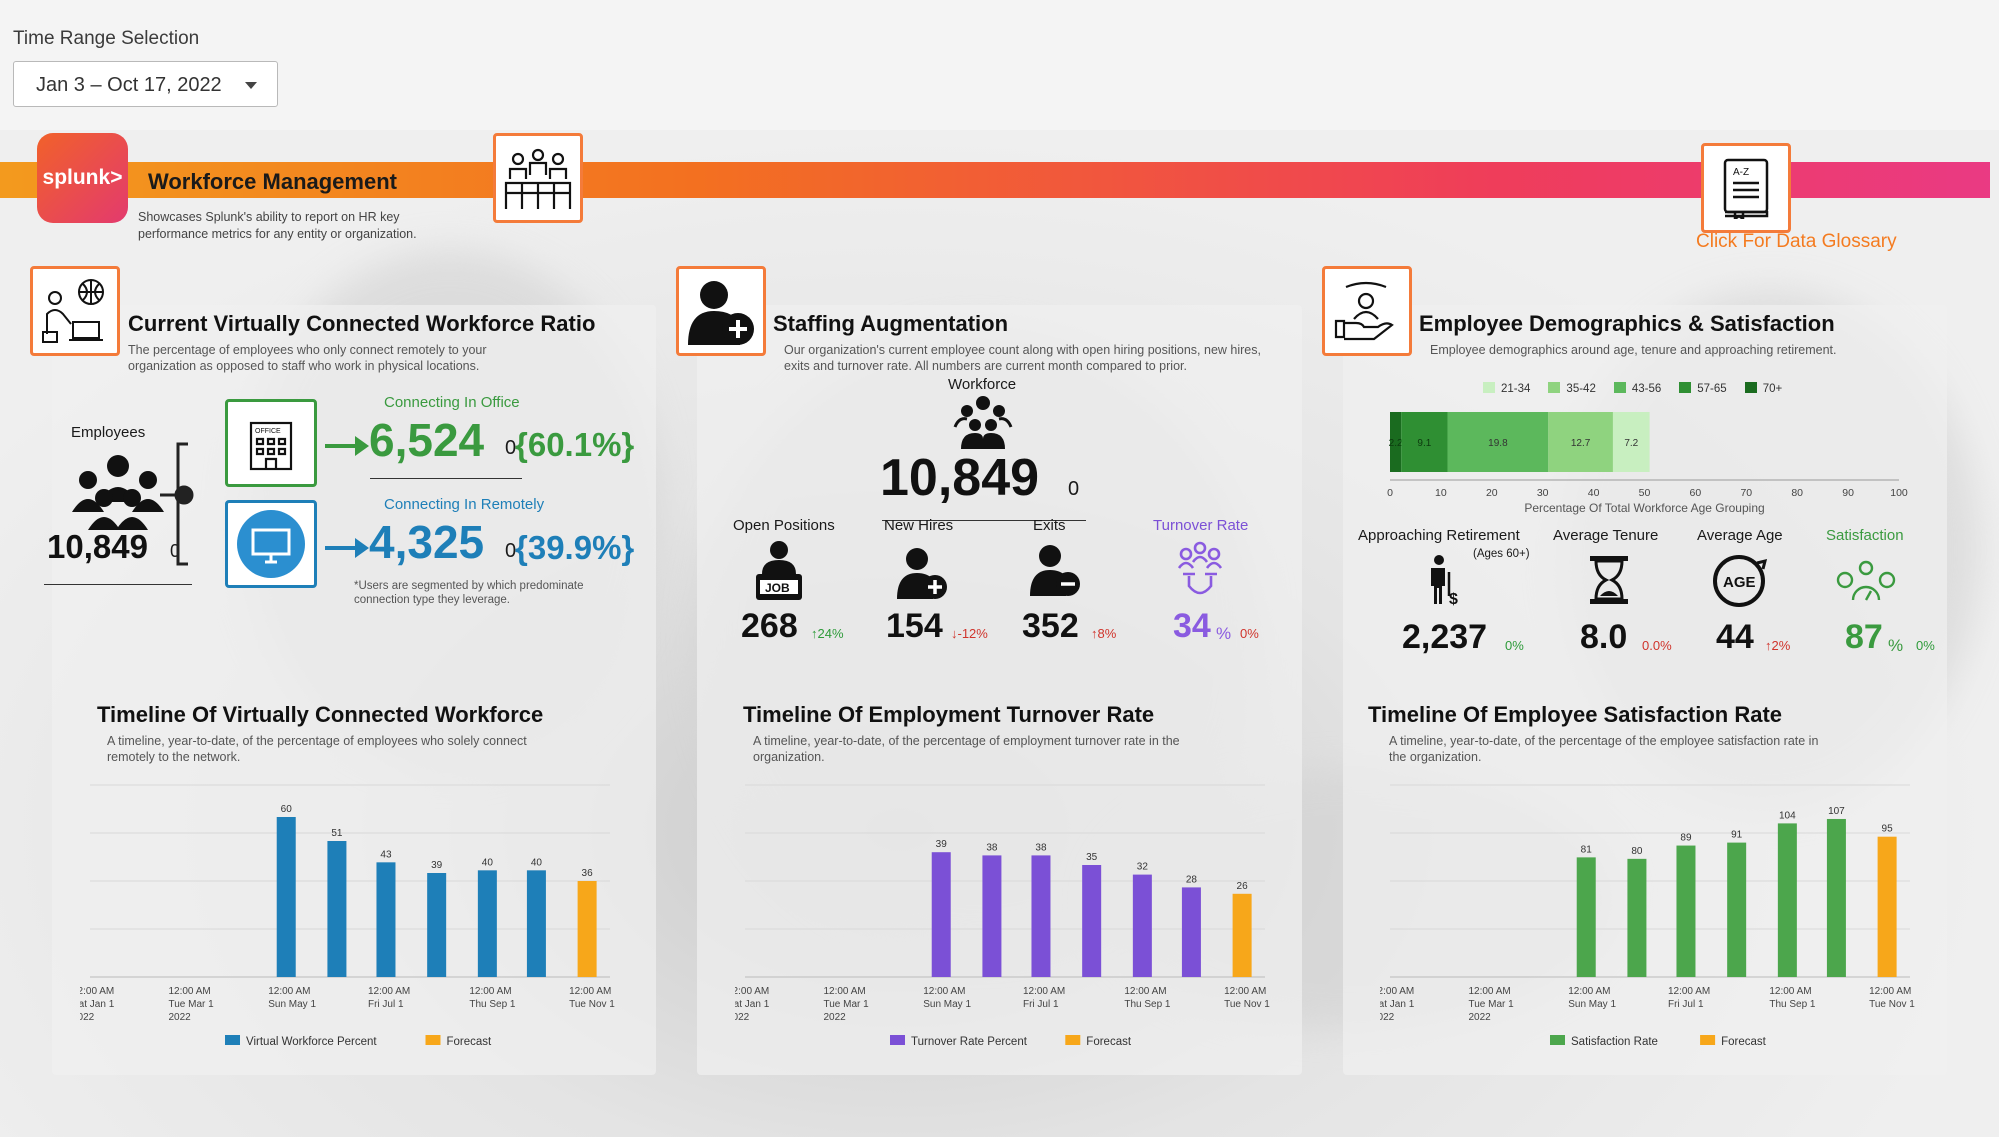 The width and height of the screenshot is (1999, 1137). Describe the element at coordinates (1899, 493) in the screenshot. I see `x-tick-label: 100` at that location.